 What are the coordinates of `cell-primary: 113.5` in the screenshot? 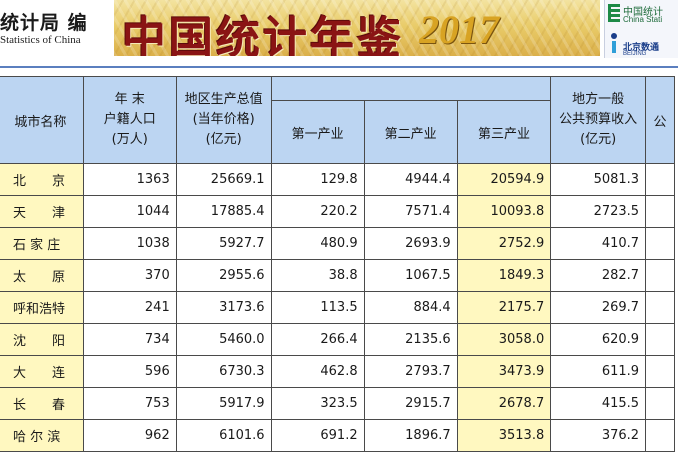 It's located at (317, 307).